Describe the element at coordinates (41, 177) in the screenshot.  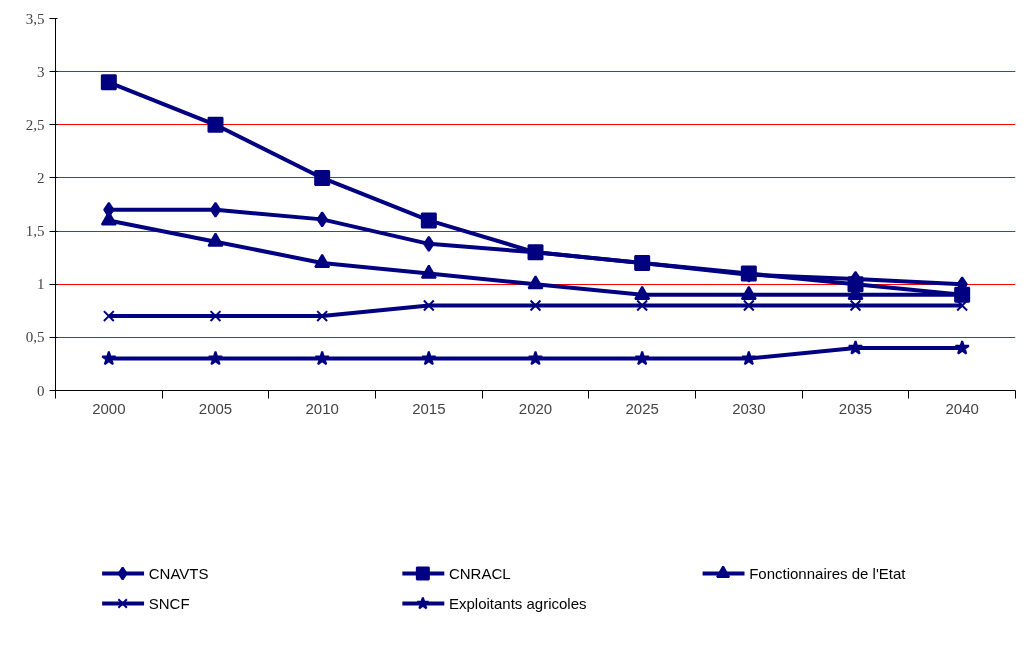
I see `y-tick-label: 2` at that location.